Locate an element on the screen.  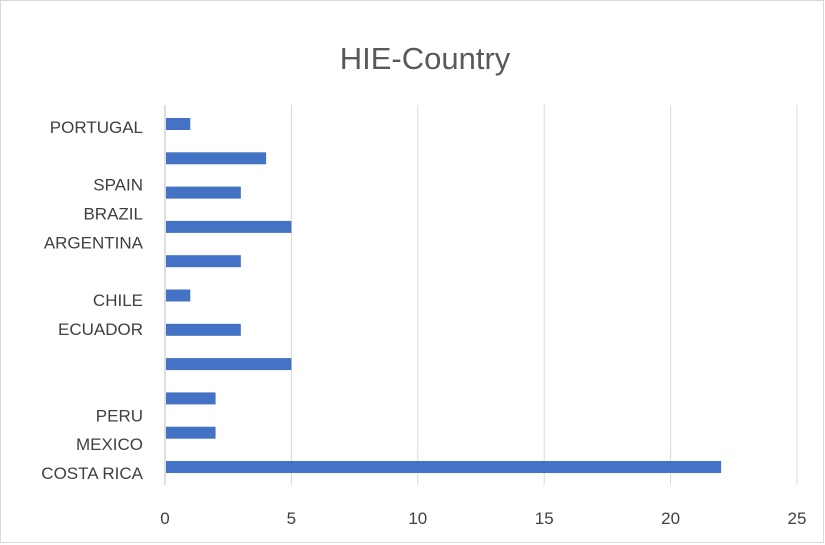
category-label: PERU is located at coordinates (119, 415).